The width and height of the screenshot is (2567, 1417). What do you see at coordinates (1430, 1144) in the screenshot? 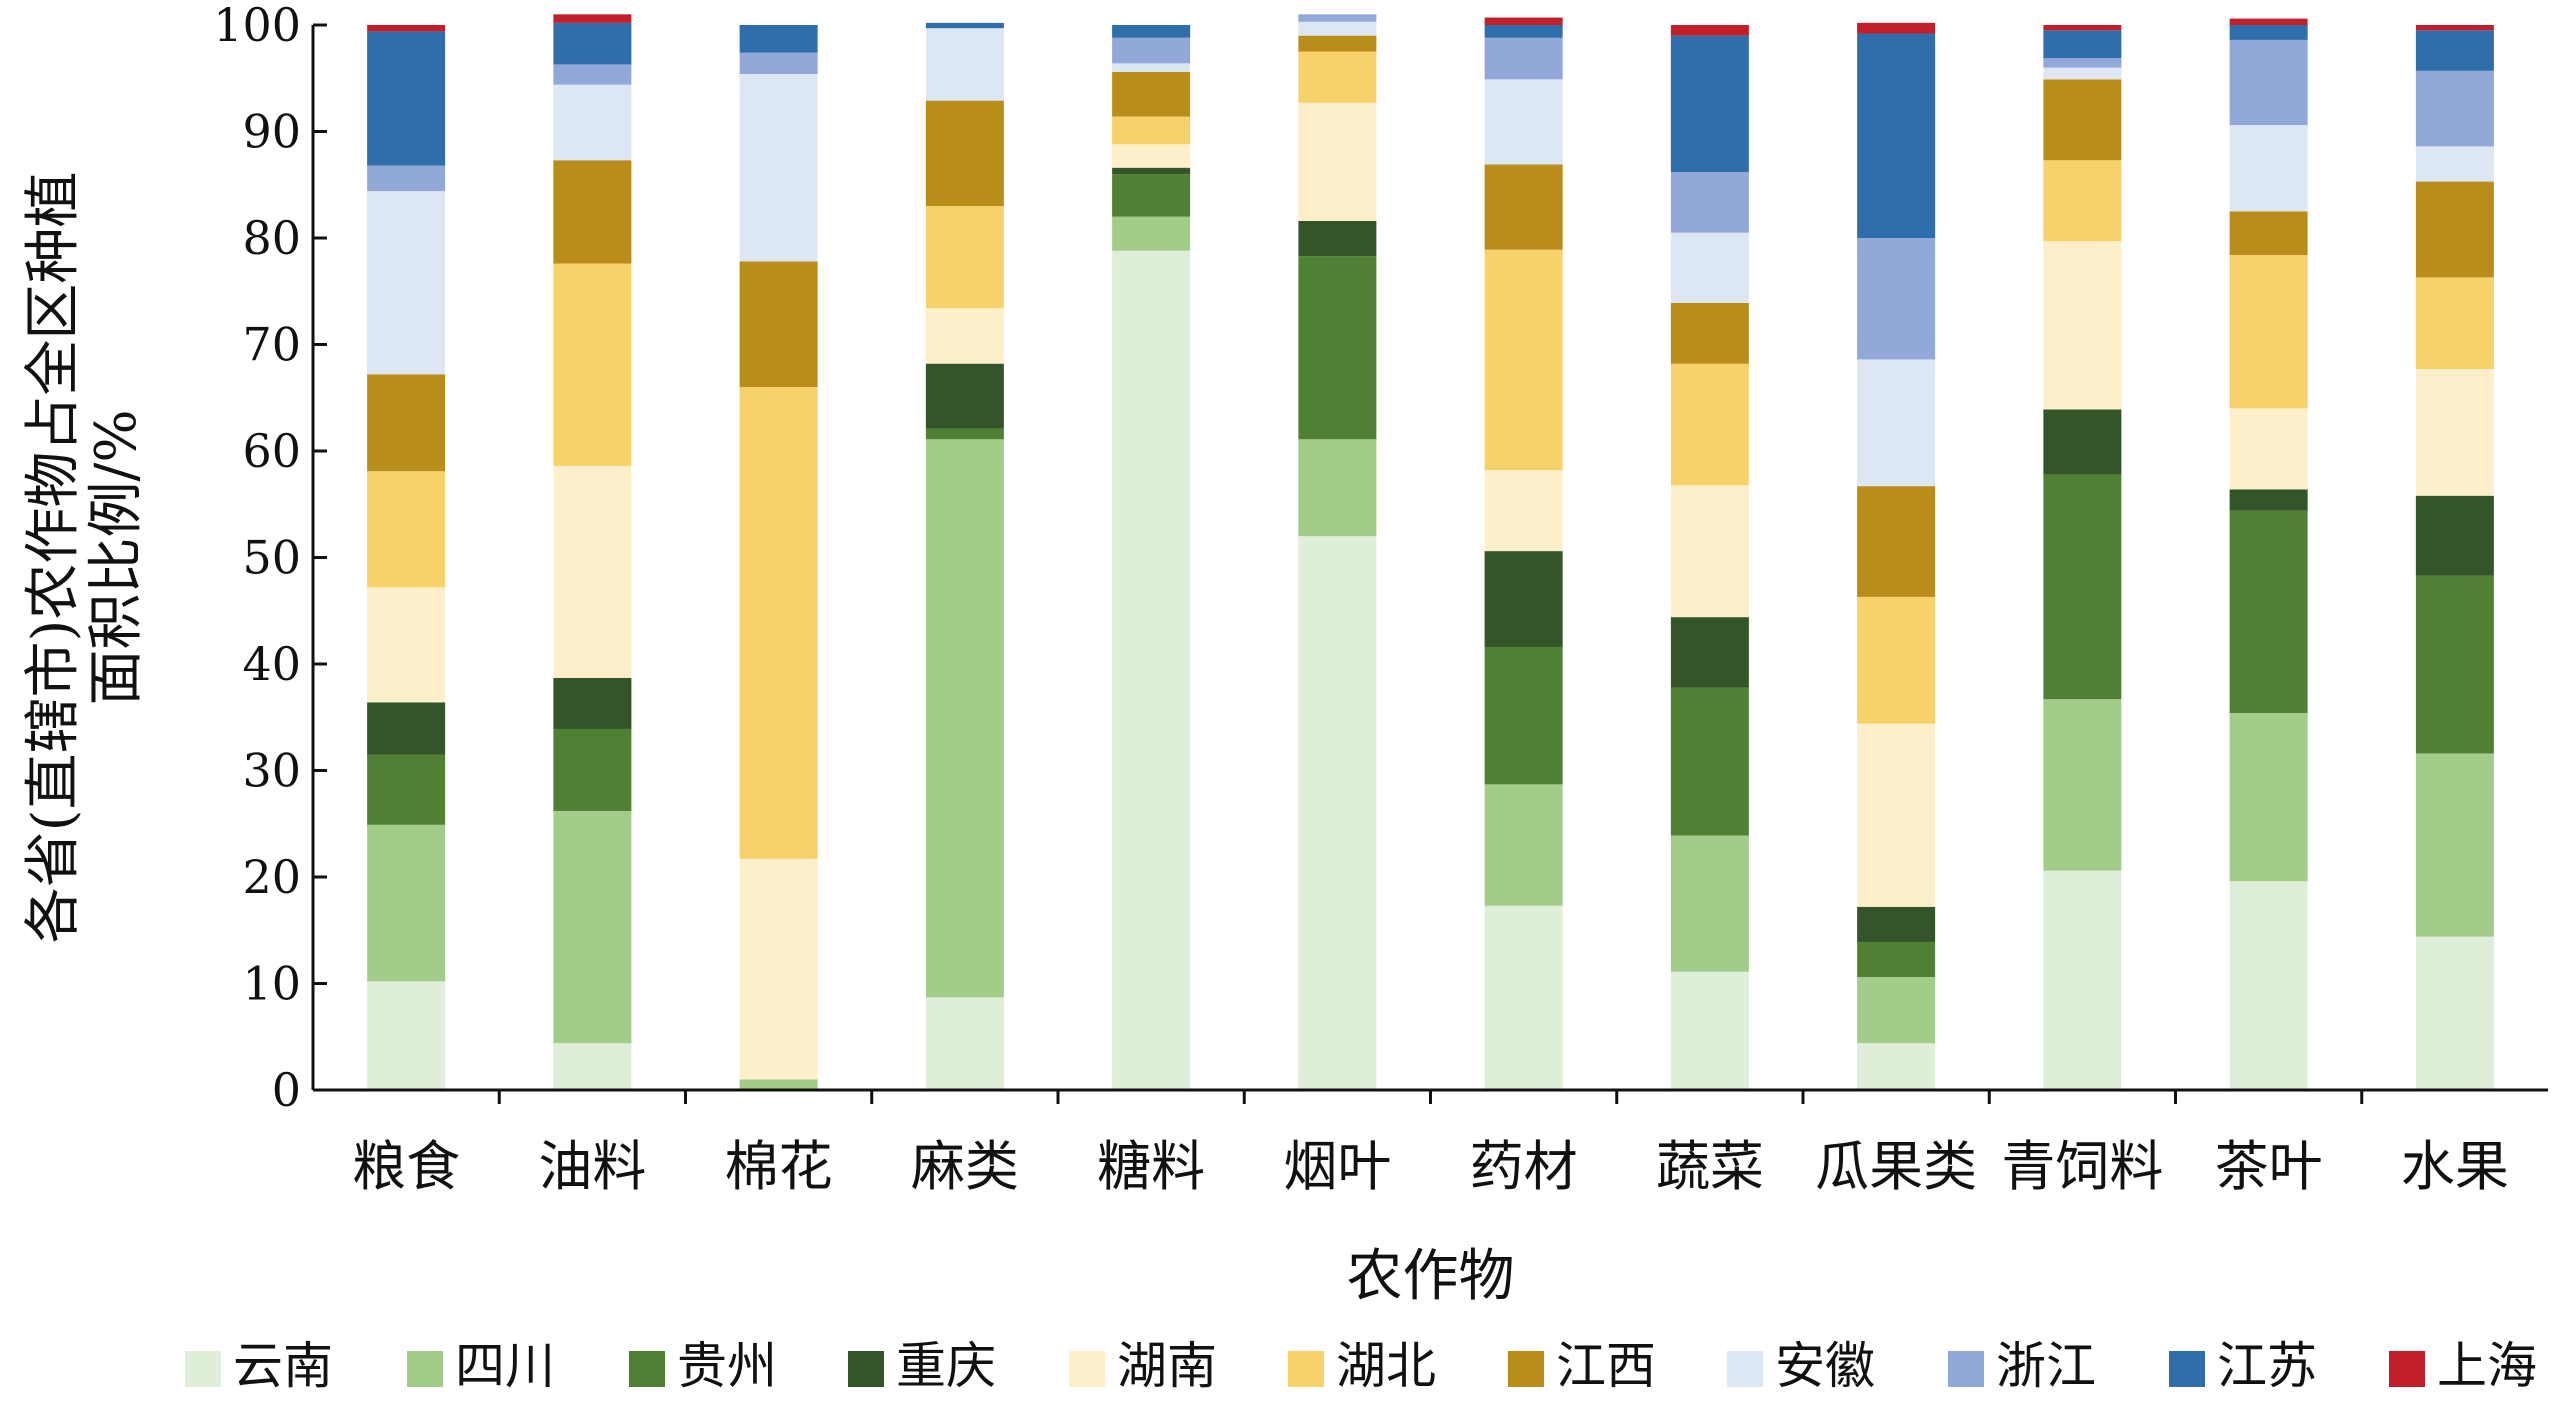
I see `x-ticks: 粮食 油料 棉花 麻类 糖料 烟叶 药材 蔬菜 瓜果类 青饲料 茶叶 水果` at bounding box center [1430, 1144].